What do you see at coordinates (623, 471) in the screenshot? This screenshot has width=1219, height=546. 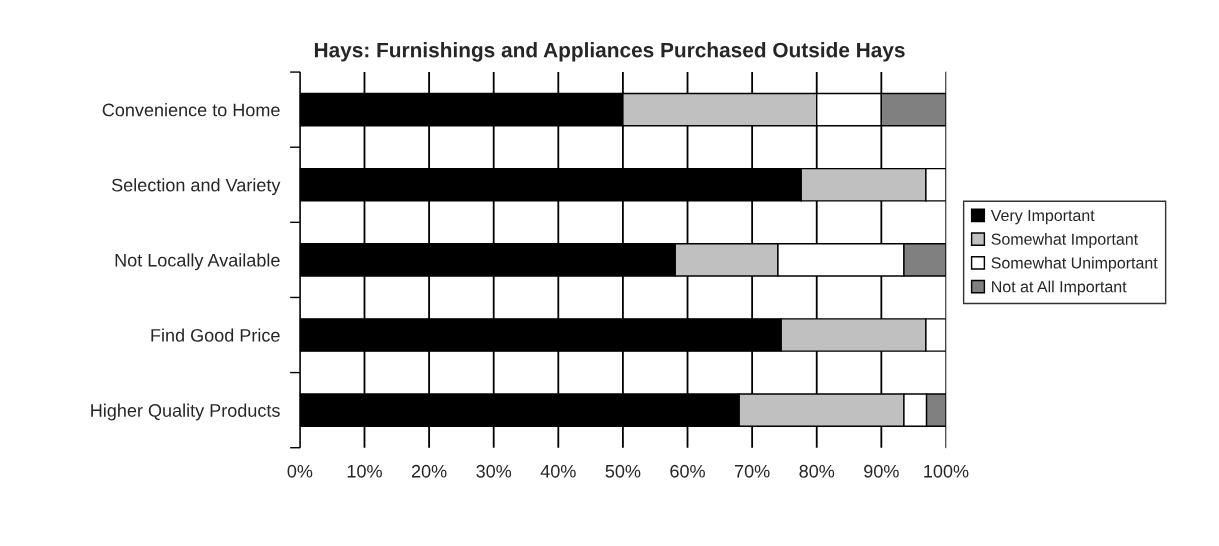 I see `x-tick-label: 50%` at bounding box center [623, 471].